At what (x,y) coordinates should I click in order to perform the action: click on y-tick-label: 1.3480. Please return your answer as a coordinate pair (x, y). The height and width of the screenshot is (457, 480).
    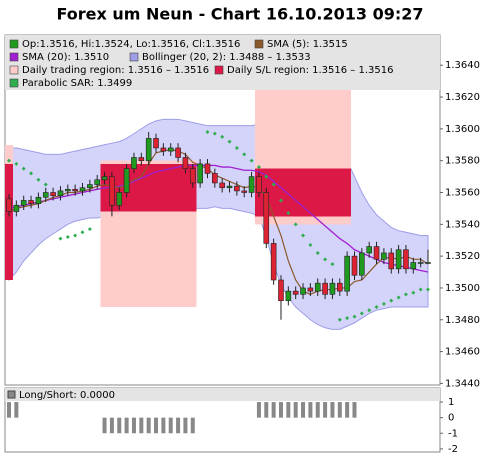
    Looking at the image, I should click on (462, 320).